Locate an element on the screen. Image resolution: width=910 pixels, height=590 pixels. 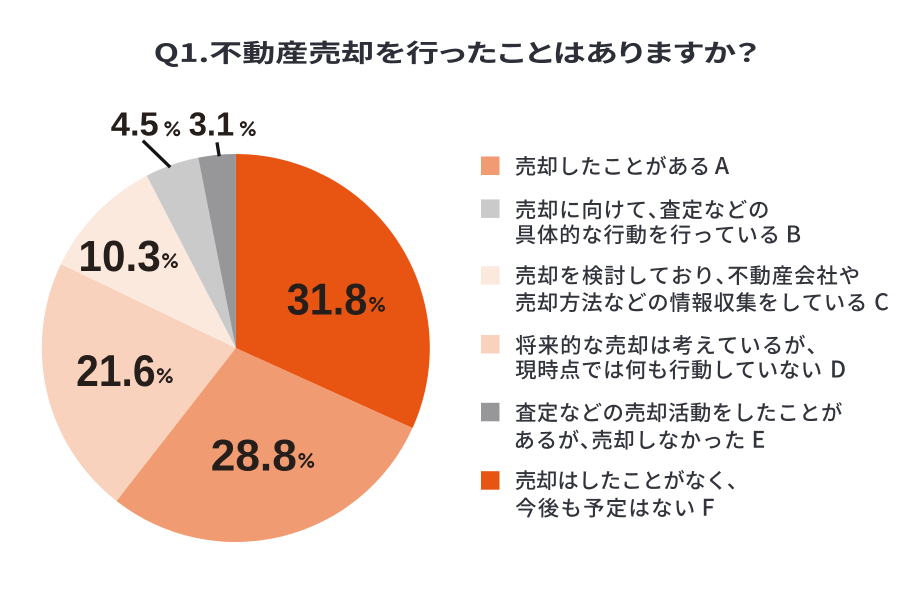
svg-text: 21.6 is located at coordinates (115, 371).